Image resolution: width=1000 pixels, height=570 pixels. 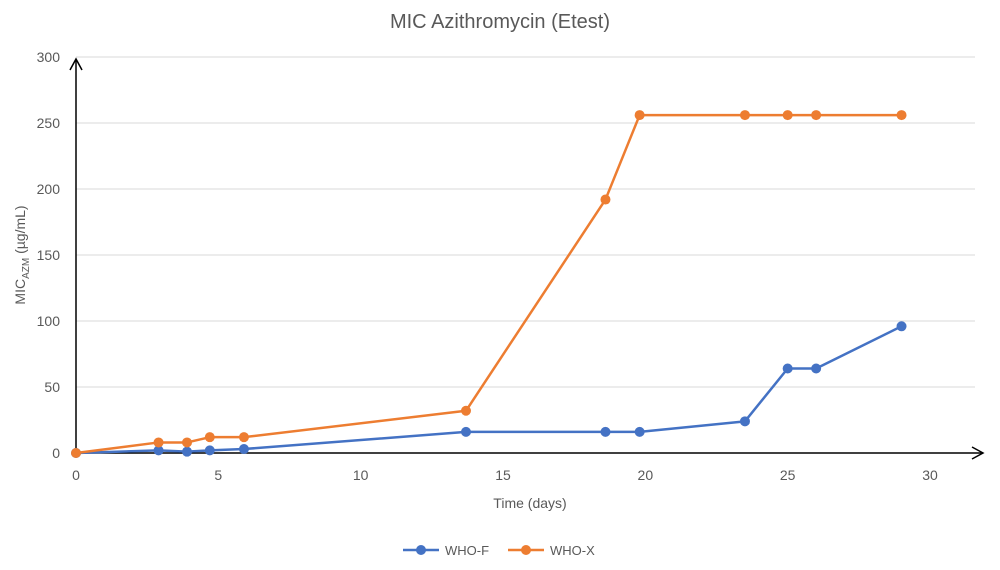 What do you see at coordinates (49, 57) in the screenshot?
I see `y-tick-label: 300` at bounding box center [49, 57].